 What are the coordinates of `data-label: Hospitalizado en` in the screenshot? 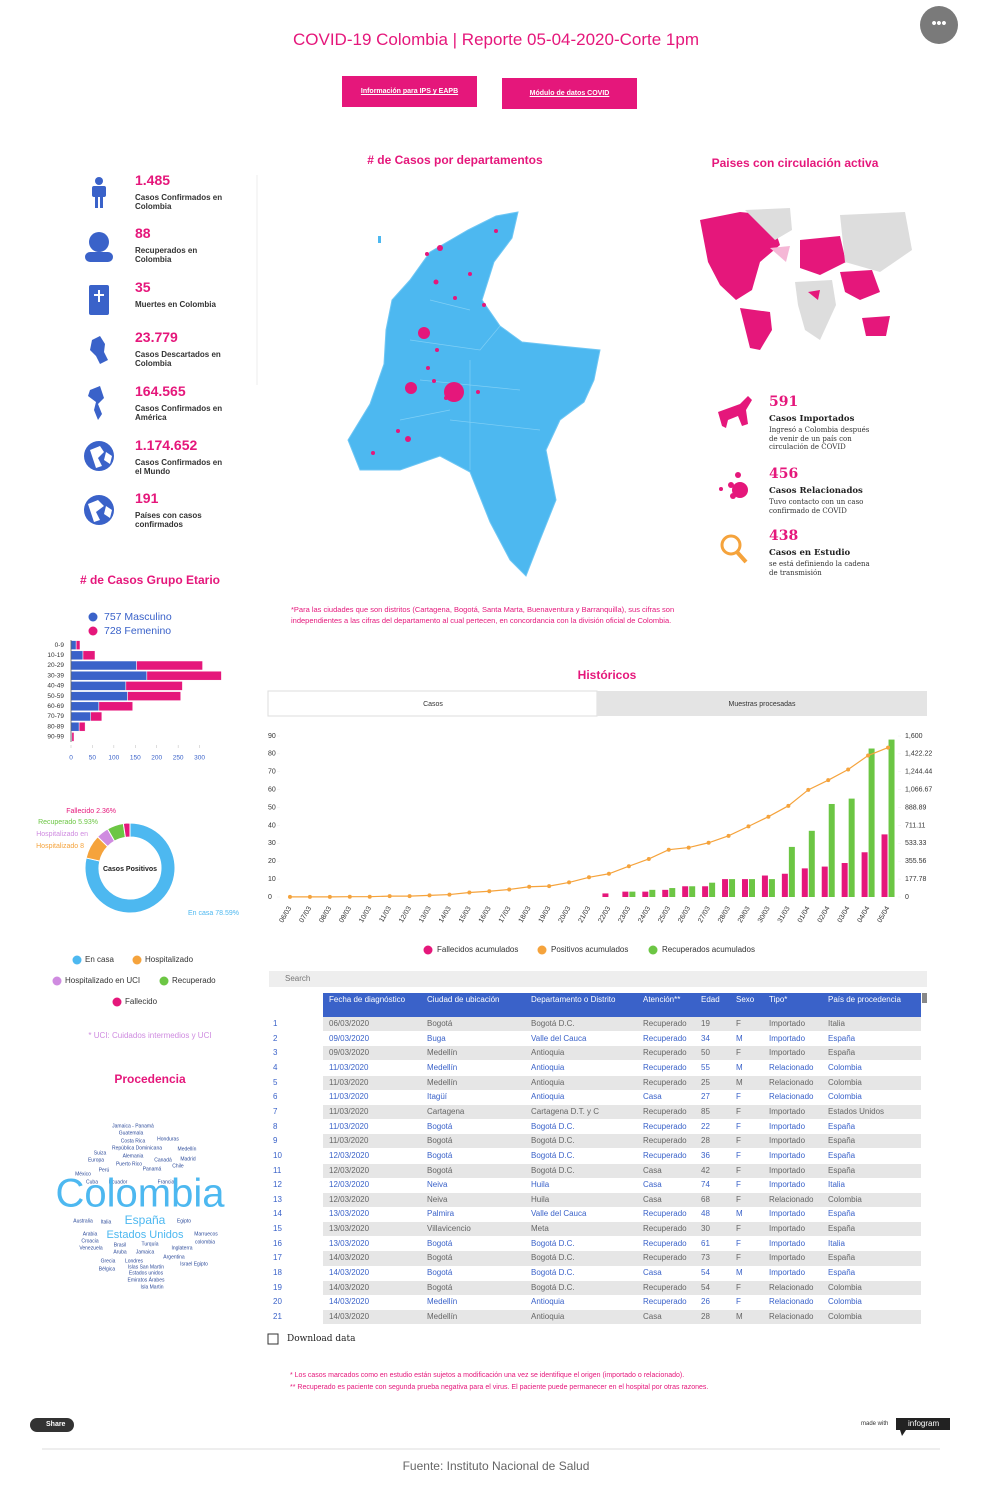 It's located at (62, 834).